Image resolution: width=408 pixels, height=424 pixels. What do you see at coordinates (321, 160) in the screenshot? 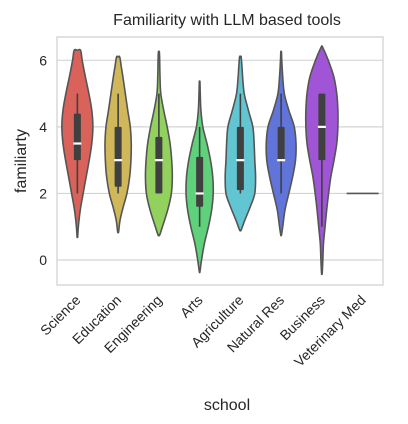
I see `violin-business` at bounding box center [321, 160].